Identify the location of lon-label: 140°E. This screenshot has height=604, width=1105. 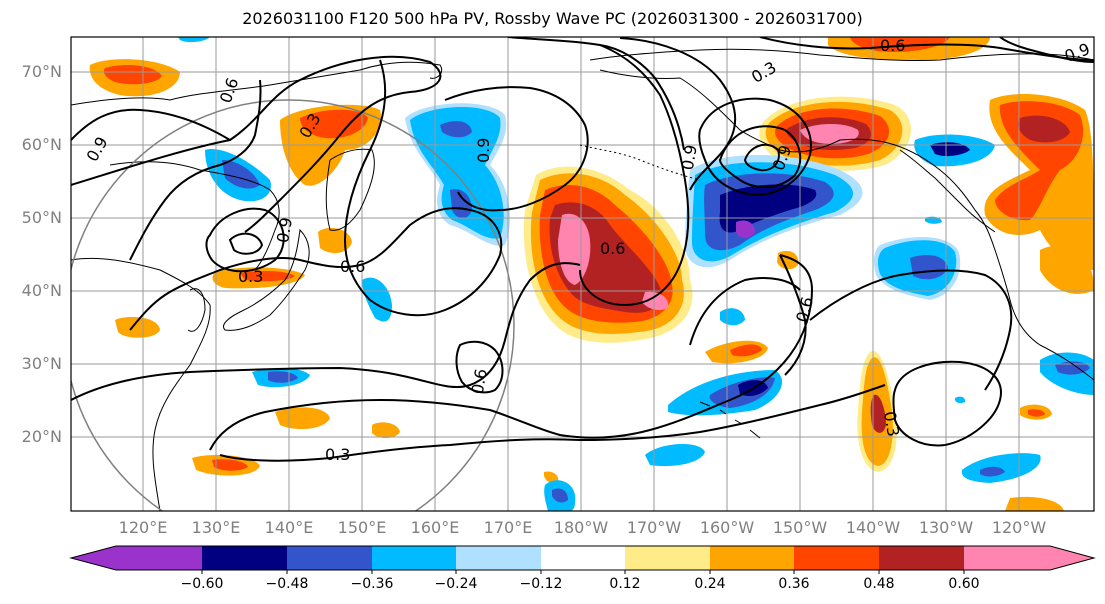
(289, 527).